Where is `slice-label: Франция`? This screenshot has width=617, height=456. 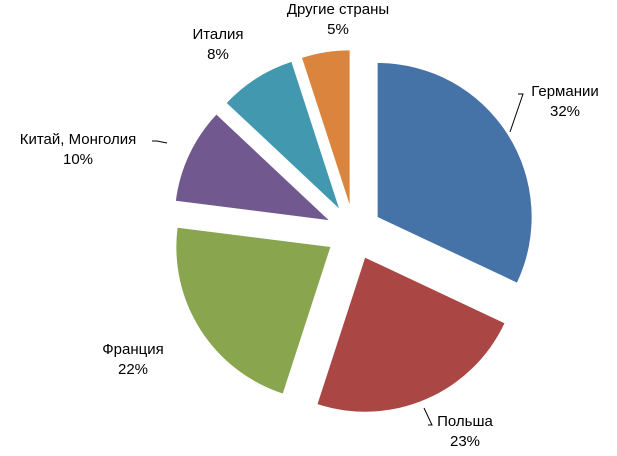 slice-label: Франция is located at coordinates (132, 349).